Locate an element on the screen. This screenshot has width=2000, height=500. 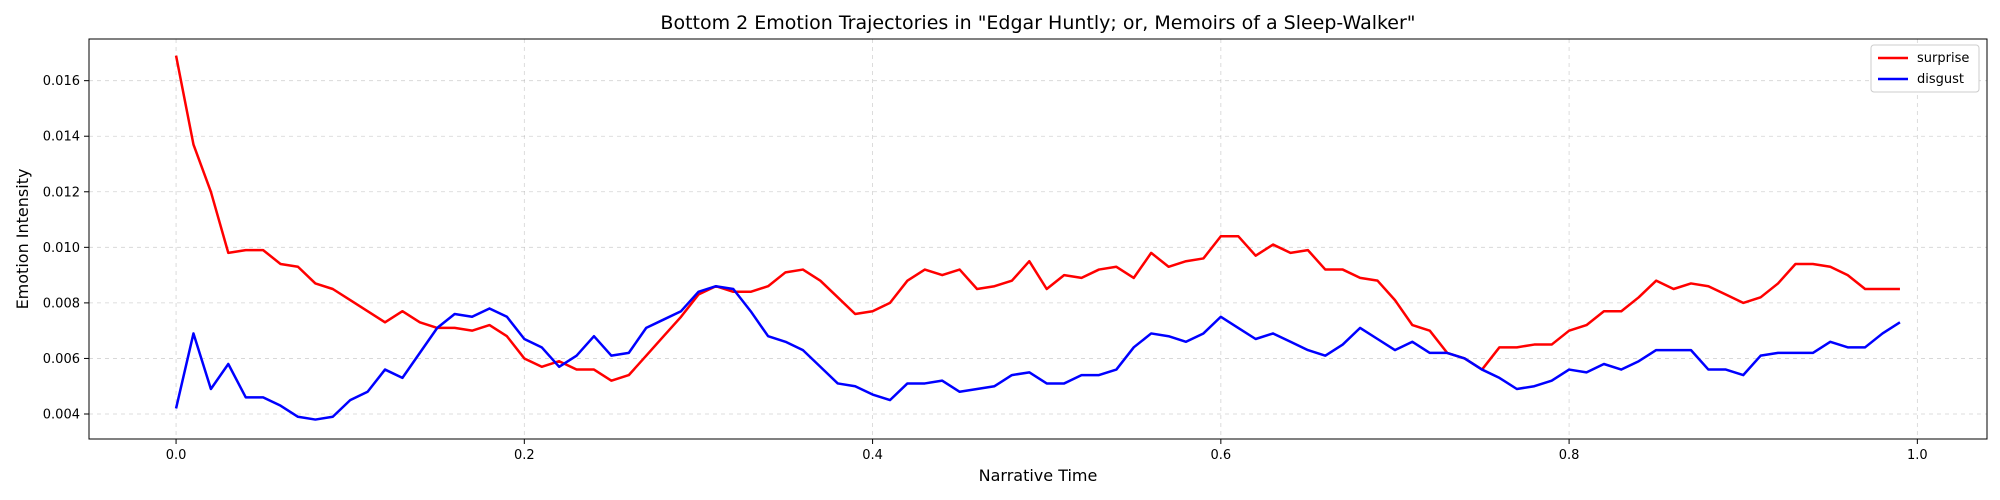
legend: surprise disgust is located at coordinates (1925, 68).